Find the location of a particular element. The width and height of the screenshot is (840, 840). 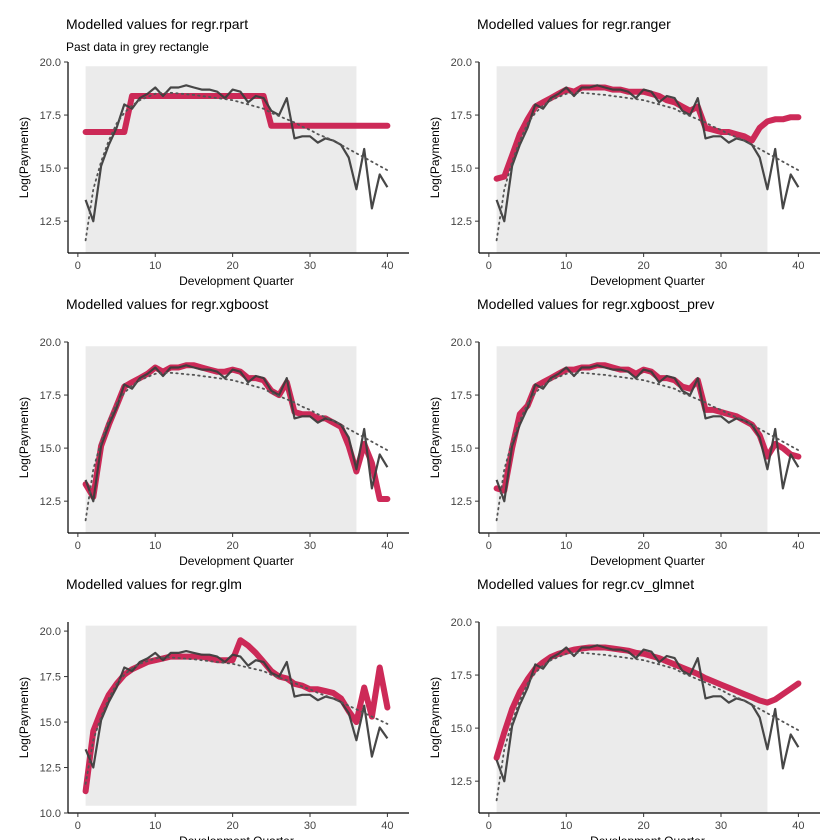

chart-title: Modelled values for regr.cv_glmnet is located at coordinates (586, 584).